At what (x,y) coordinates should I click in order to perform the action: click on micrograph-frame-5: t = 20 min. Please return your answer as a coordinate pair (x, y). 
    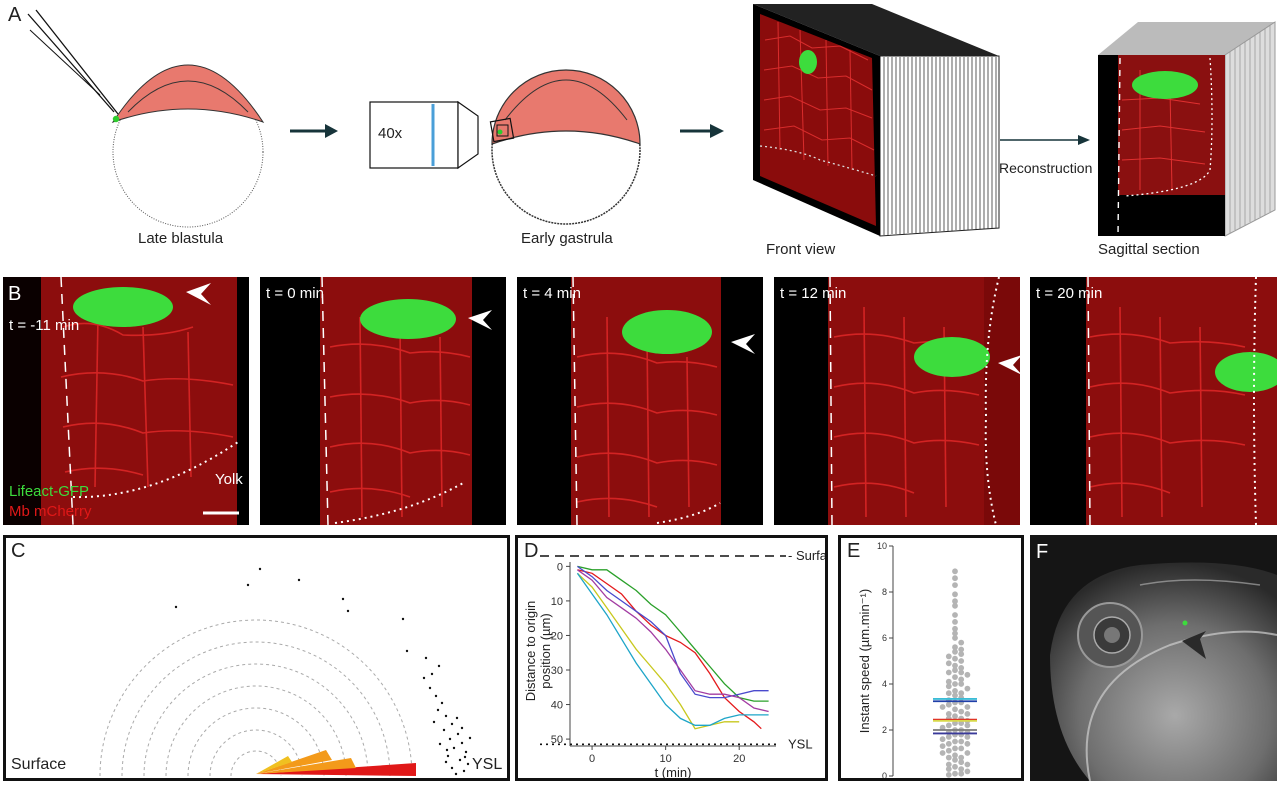
    Looking at the image, I should click on (1153, 401).